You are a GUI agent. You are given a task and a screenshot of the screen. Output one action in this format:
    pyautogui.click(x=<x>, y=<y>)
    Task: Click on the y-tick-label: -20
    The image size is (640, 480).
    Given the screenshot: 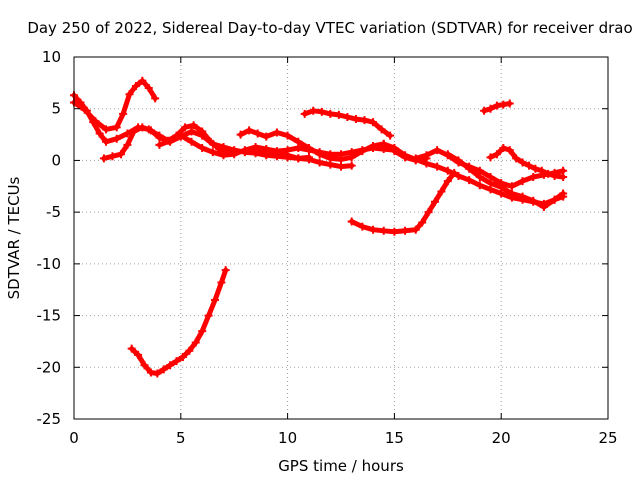 What is the action you would take?
    pyautogui.click(x=49, y=367)
    